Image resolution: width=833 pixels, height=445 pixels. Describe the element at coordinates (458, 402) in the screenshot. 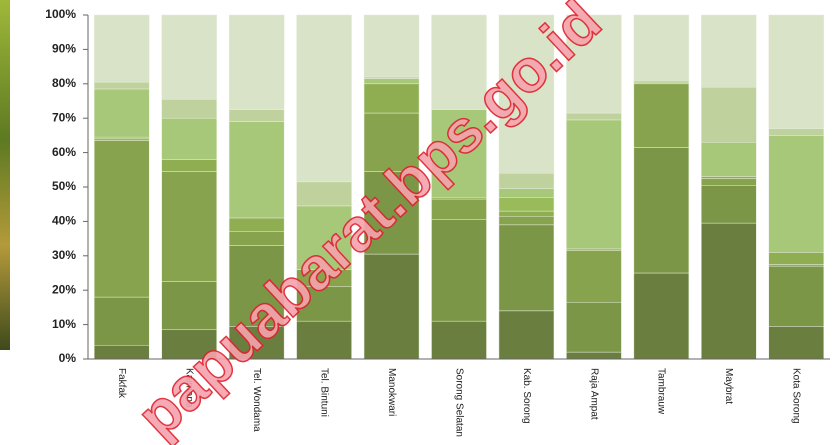

I see `x-tick-label: Sorong Selatan` at that location.